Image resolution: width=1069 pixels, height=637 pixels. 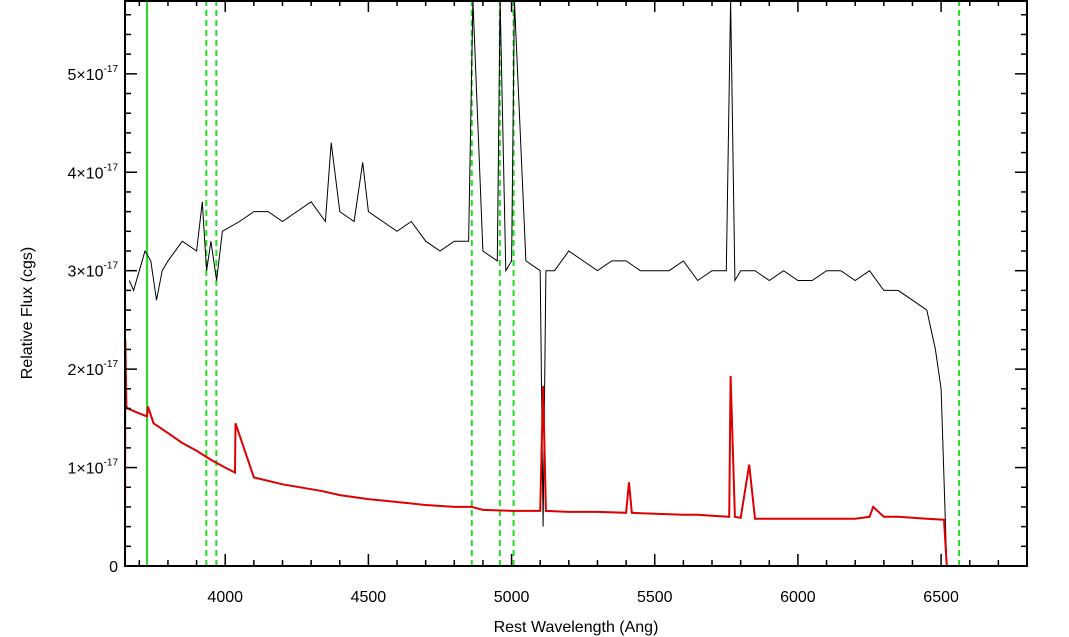 I want to click on y-tick-labels: 01×10-172×10-173×10-174×10-175×10-17, so click(x=93, y=320).